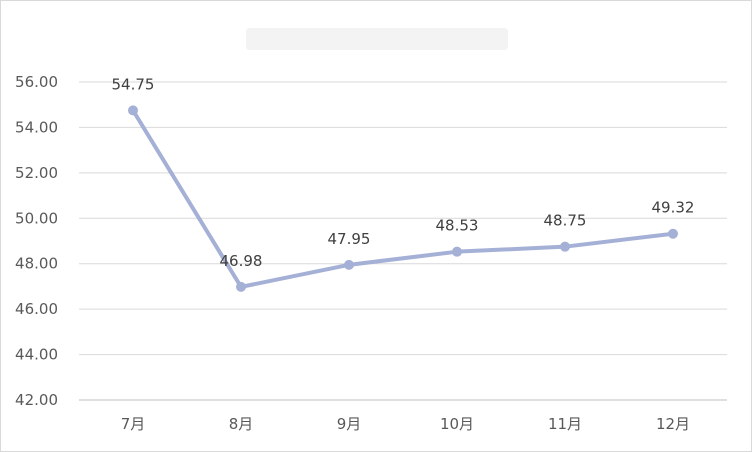 This screenshot has width=752, height=452. What do you see at coordinates (673, 208) in the screenshot?
I see `data-label: 49.32` at bounding box center [673, 208].